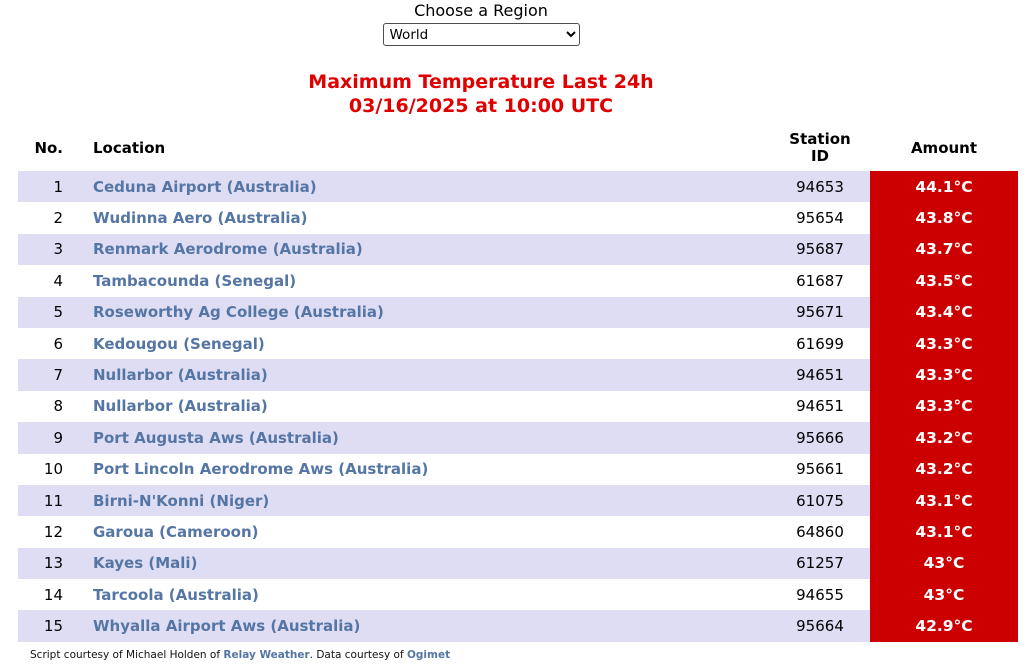 The image size is (1035, 664). What do you see at coordinates (944, 218) in the screenshot?
I see `amount-value: 43.8°C` at bounding box center [944, 218].